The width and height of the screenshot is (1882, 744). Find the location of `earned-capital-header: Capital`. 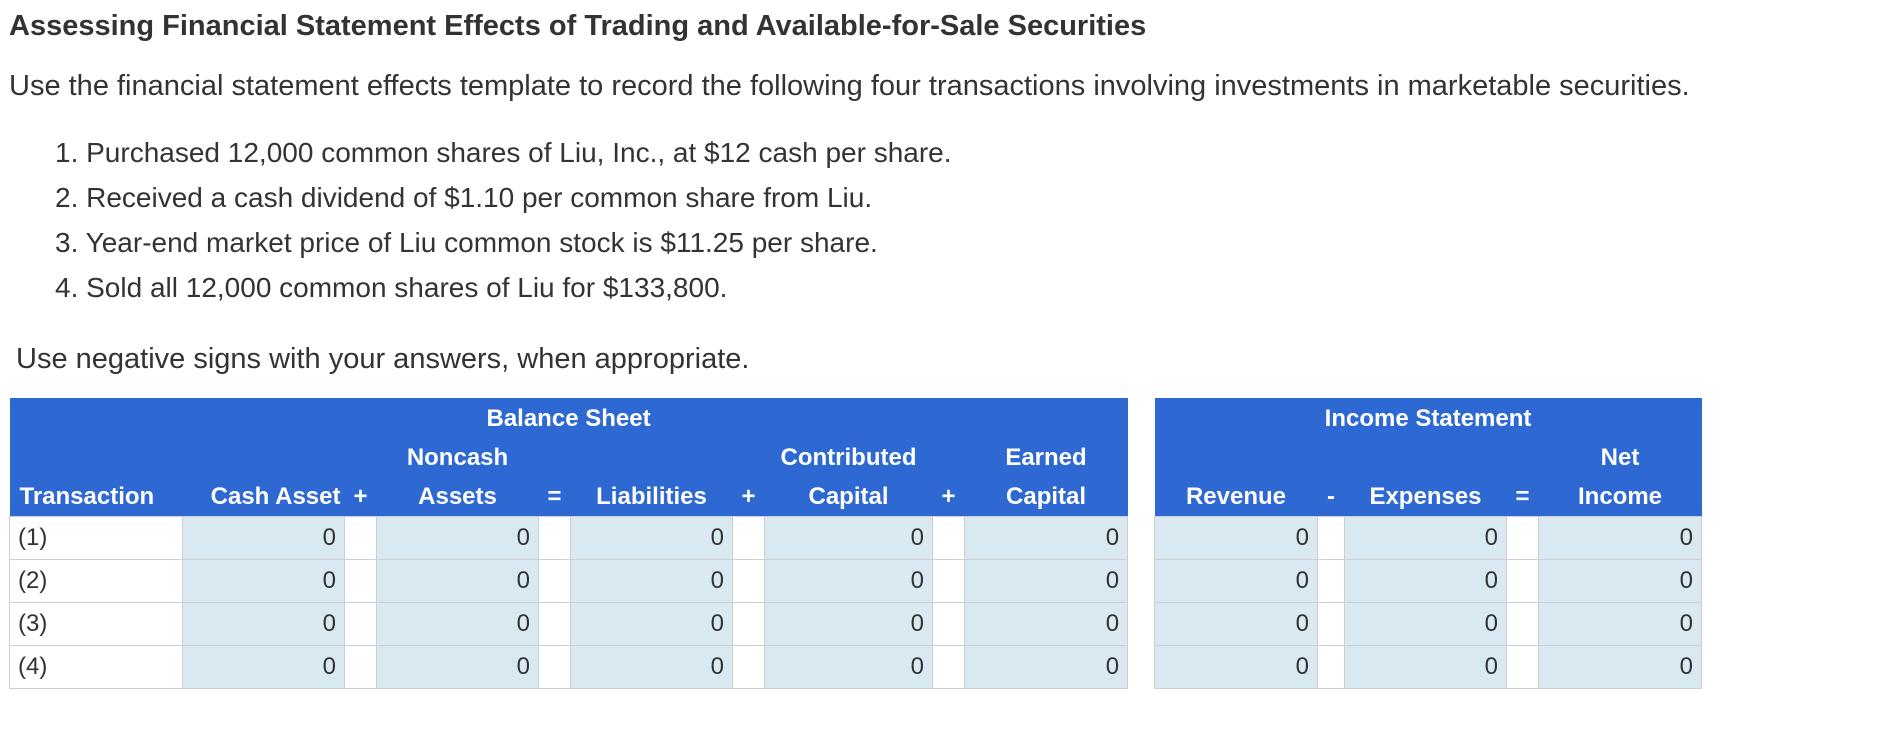

earned-capital-header: Capital is located at coordinates (1046, 497).